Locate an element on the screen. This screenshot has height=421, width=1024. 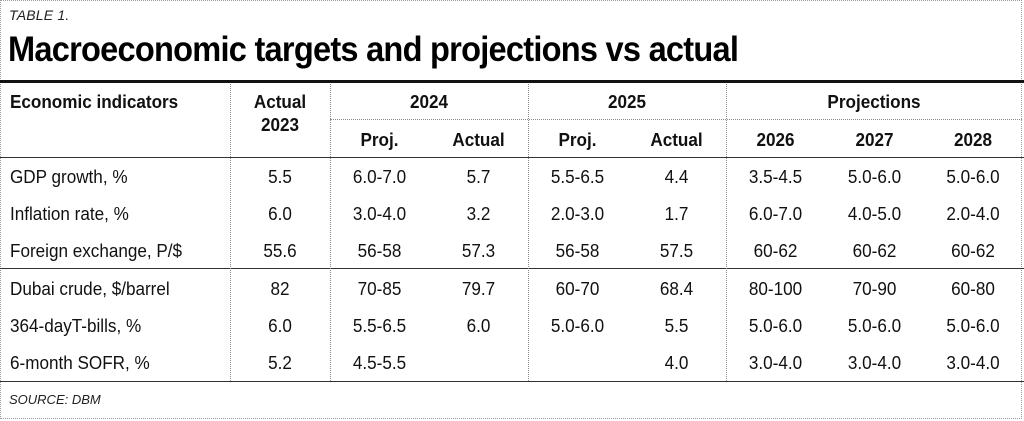
table-cell: 3.2 is located at coordinates (478, 214).